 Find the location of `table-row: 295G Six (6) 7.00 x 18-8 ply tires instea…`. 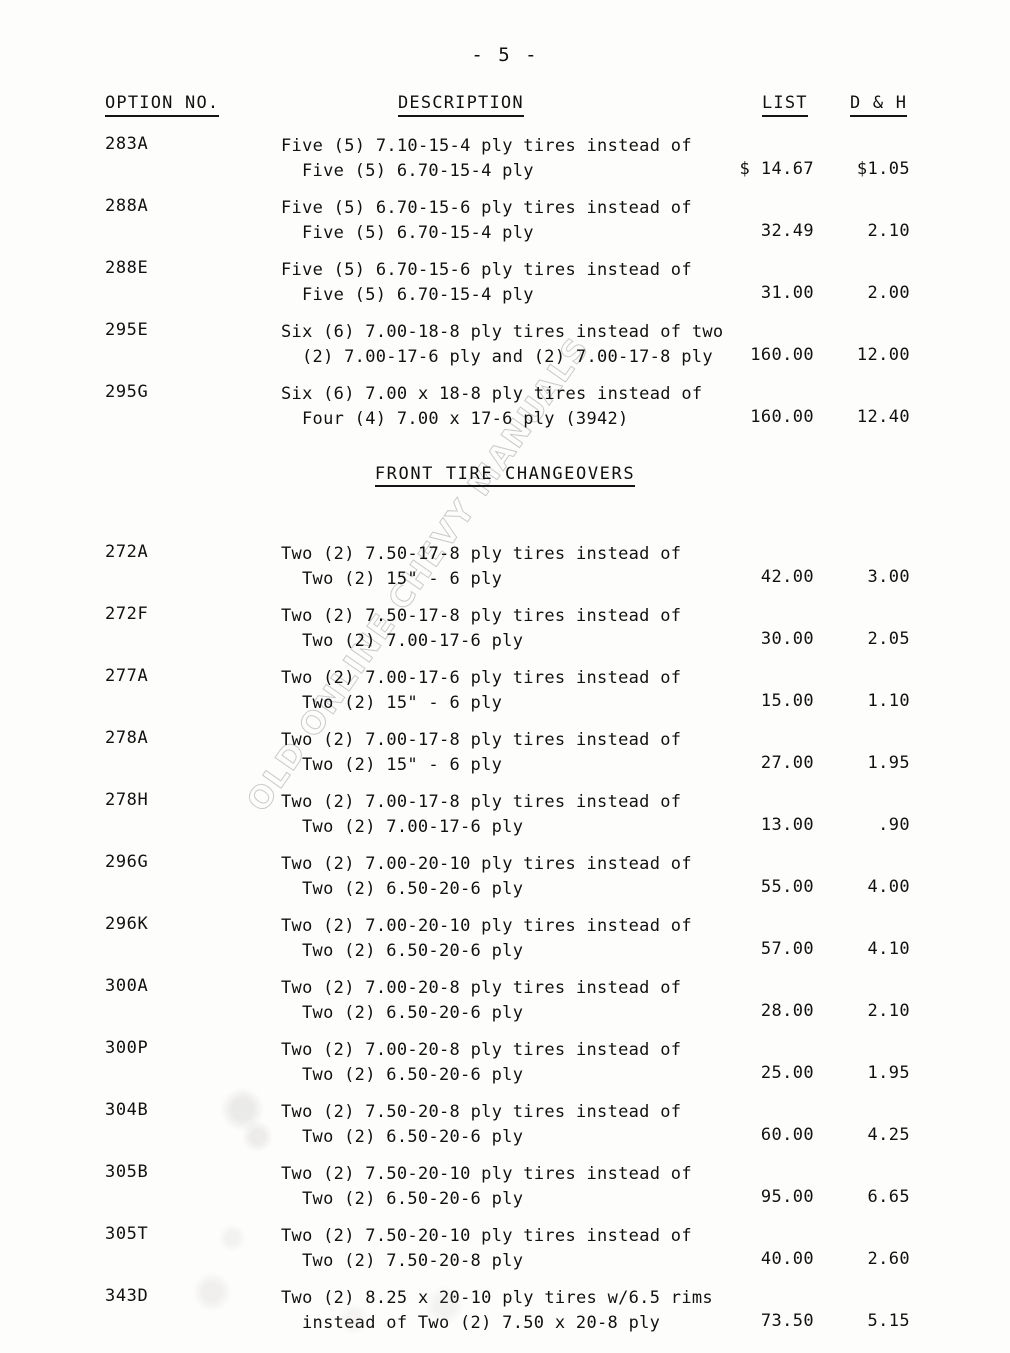

table-row: 295G Six (6) 7.00 x 18-8 ply tires instea… is located at coordinates (505, 410).